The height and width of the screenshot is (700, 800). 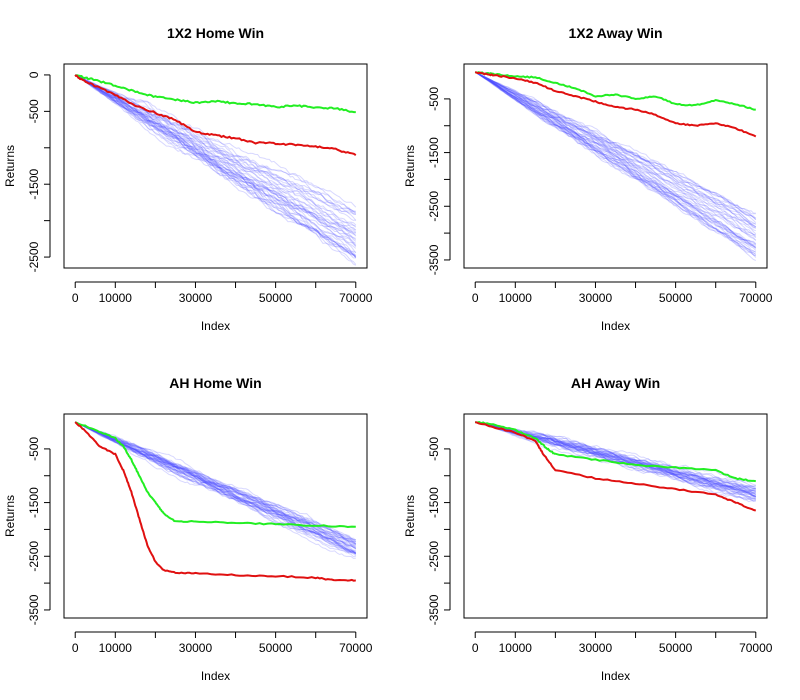 I want to click on chart-title: 1X2 Home Win, so click(x=215, y=33).